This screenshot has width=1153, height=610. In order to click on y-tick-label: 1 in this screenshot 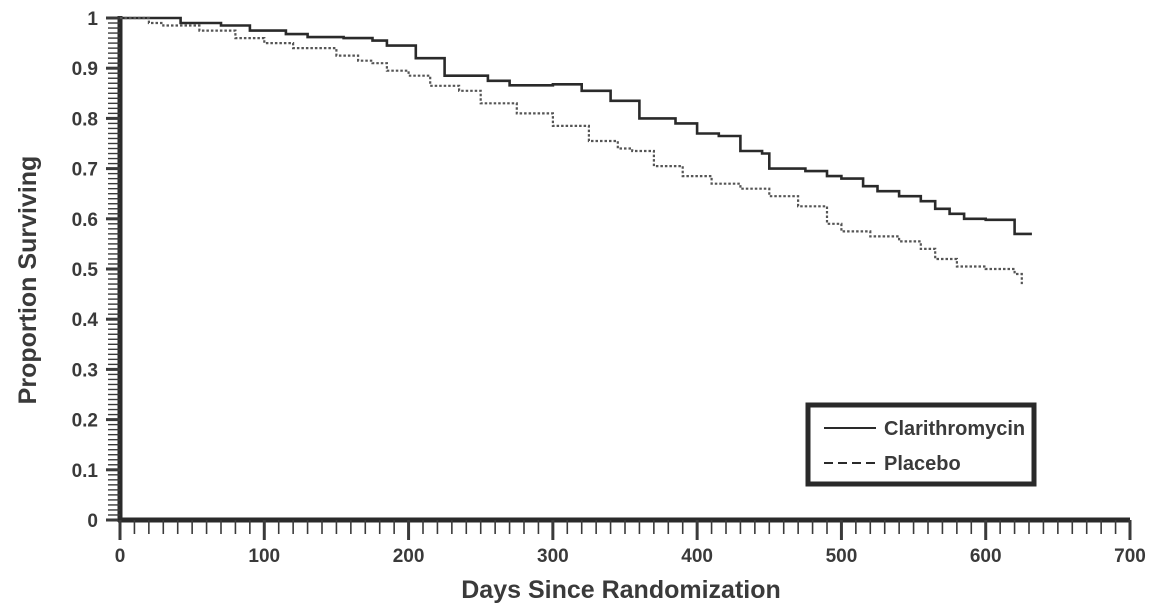, I will do `click(92, 19)`.